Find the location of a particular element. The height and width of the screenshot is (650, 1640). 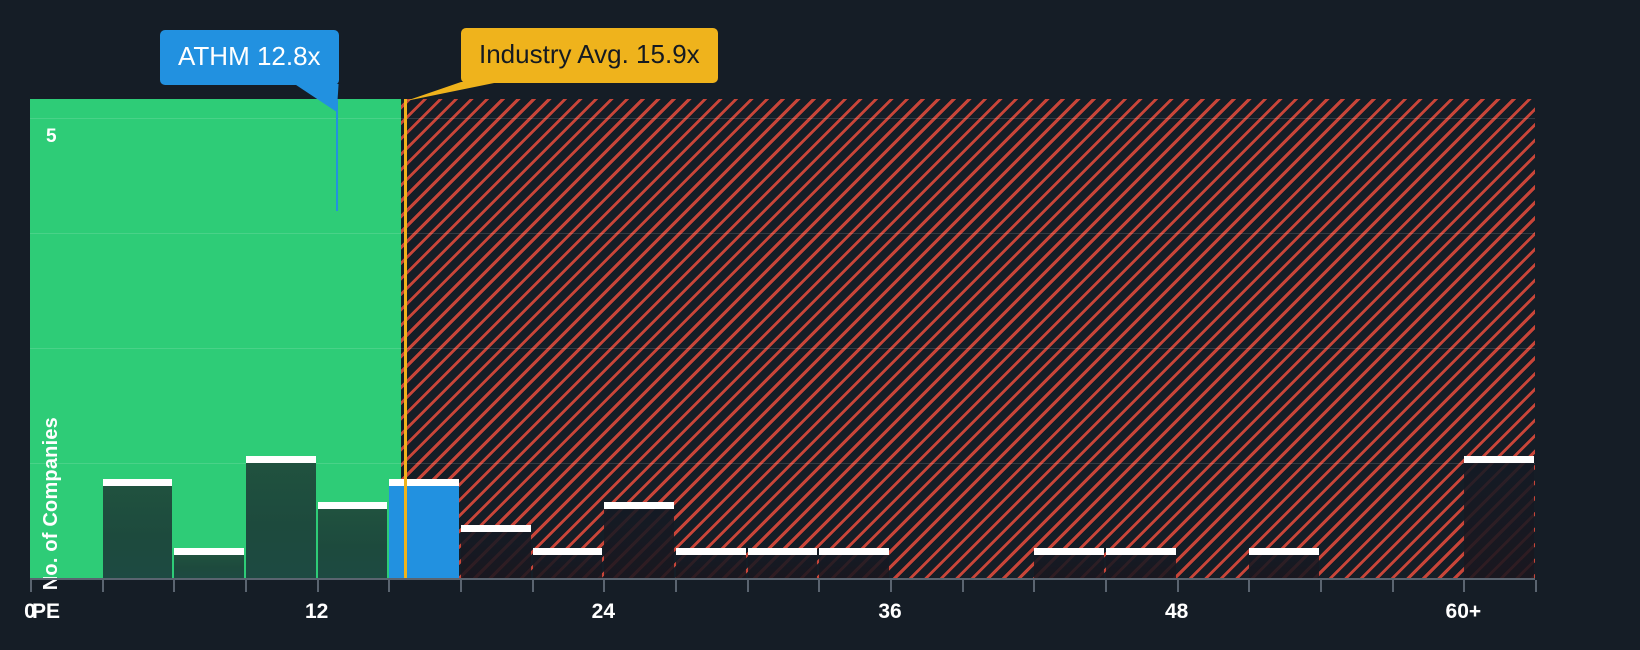

pe-axis-caption: PE is located at coordinates (46, 611).